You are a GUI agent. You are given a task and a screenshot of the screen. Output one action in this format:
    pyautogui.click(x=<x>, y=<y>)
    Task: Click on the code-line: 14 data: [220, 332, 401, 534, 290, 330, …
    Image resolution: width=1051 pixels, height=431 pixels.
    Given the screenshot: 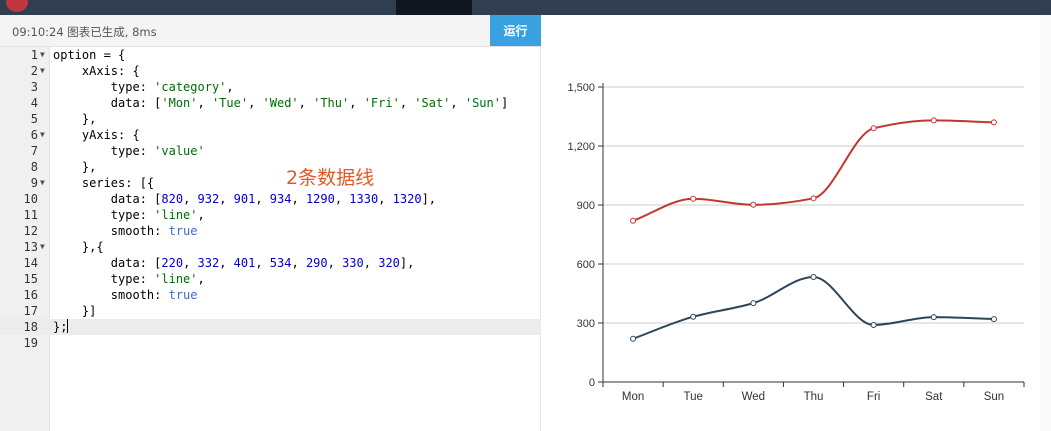 What is the action you would take?
    pyautogui.click(x=270, y=263)
    